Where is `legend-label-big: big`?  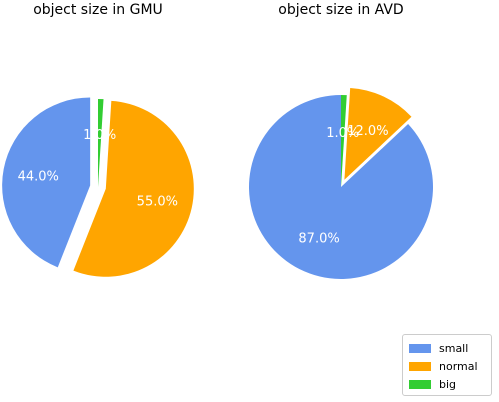
legend-label-big: big is located at coordinates (448, 384).